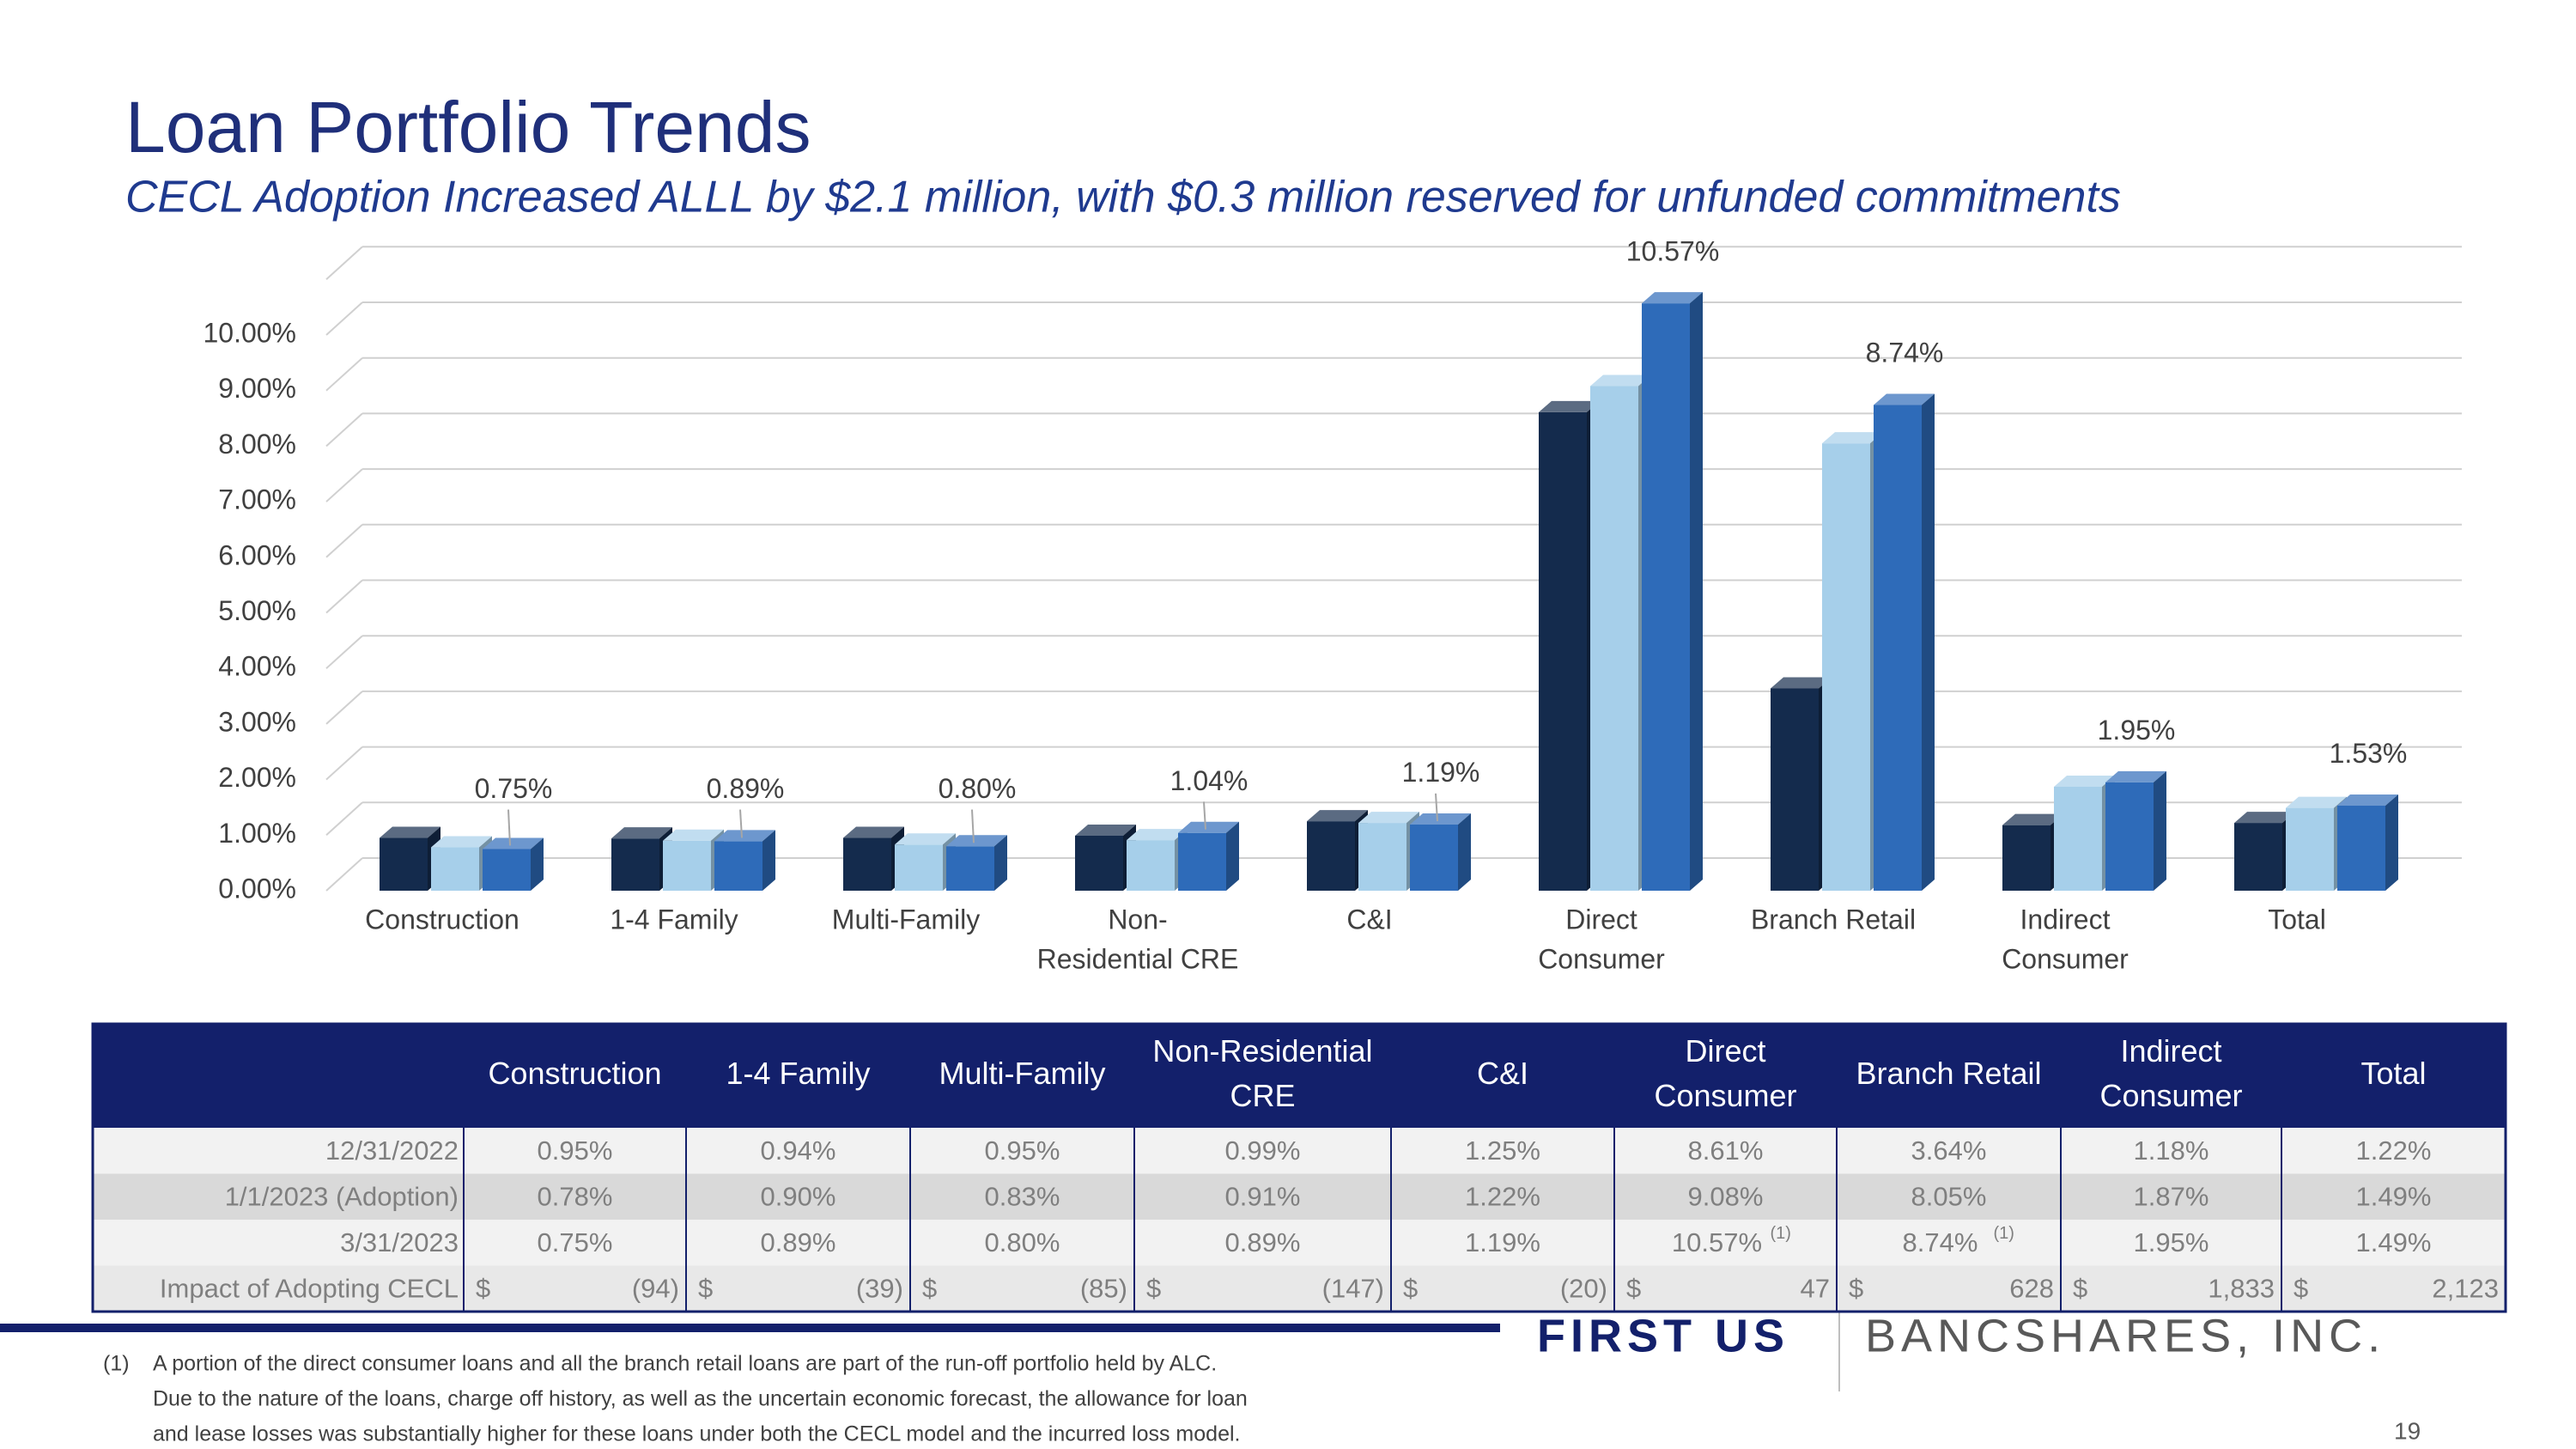 The height and width of the screenshot is (1449, 2576). What do you see at coordinates (2171, 1242) in the screenshot?
I see `table-cell: 1.95%` at bounding box center [2171, 1242].